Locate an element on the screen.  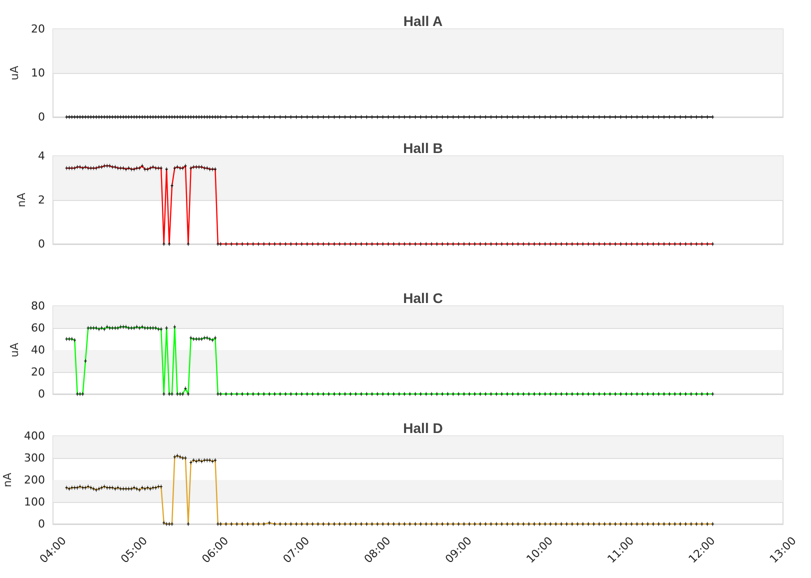
chart-title: Hall C is located at coordinates (423, 298).